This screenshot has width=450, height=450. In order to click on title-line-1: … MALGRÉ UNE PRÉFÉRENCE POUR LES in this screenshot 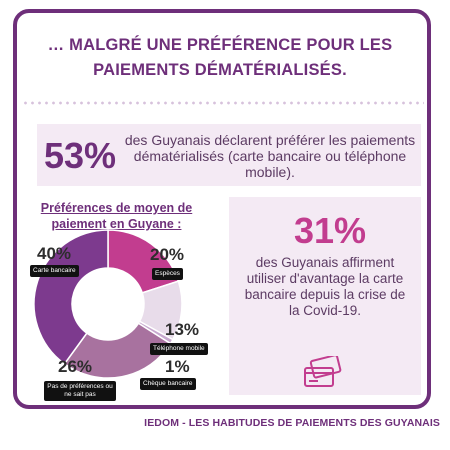, I will do `click(220, 45)`.